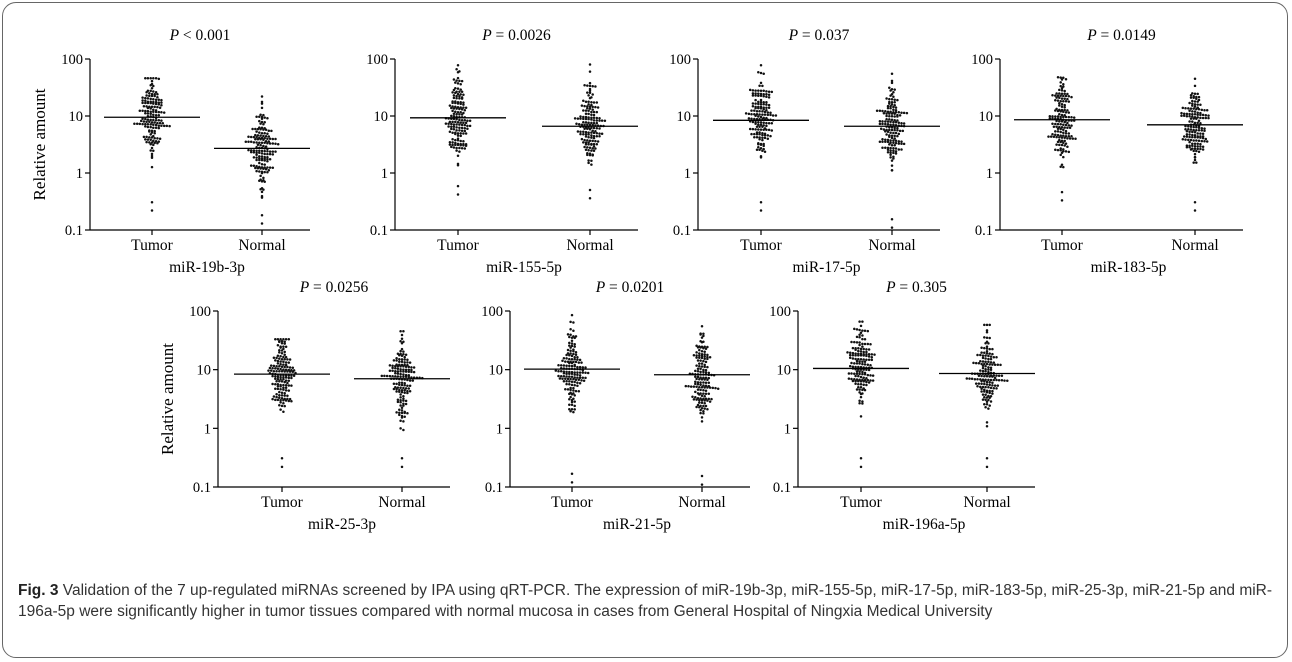  What do you see at coordinates (458, 245) in the screenshot?
I see `x-category-label: Tumor` at bounding box center [458, 245].